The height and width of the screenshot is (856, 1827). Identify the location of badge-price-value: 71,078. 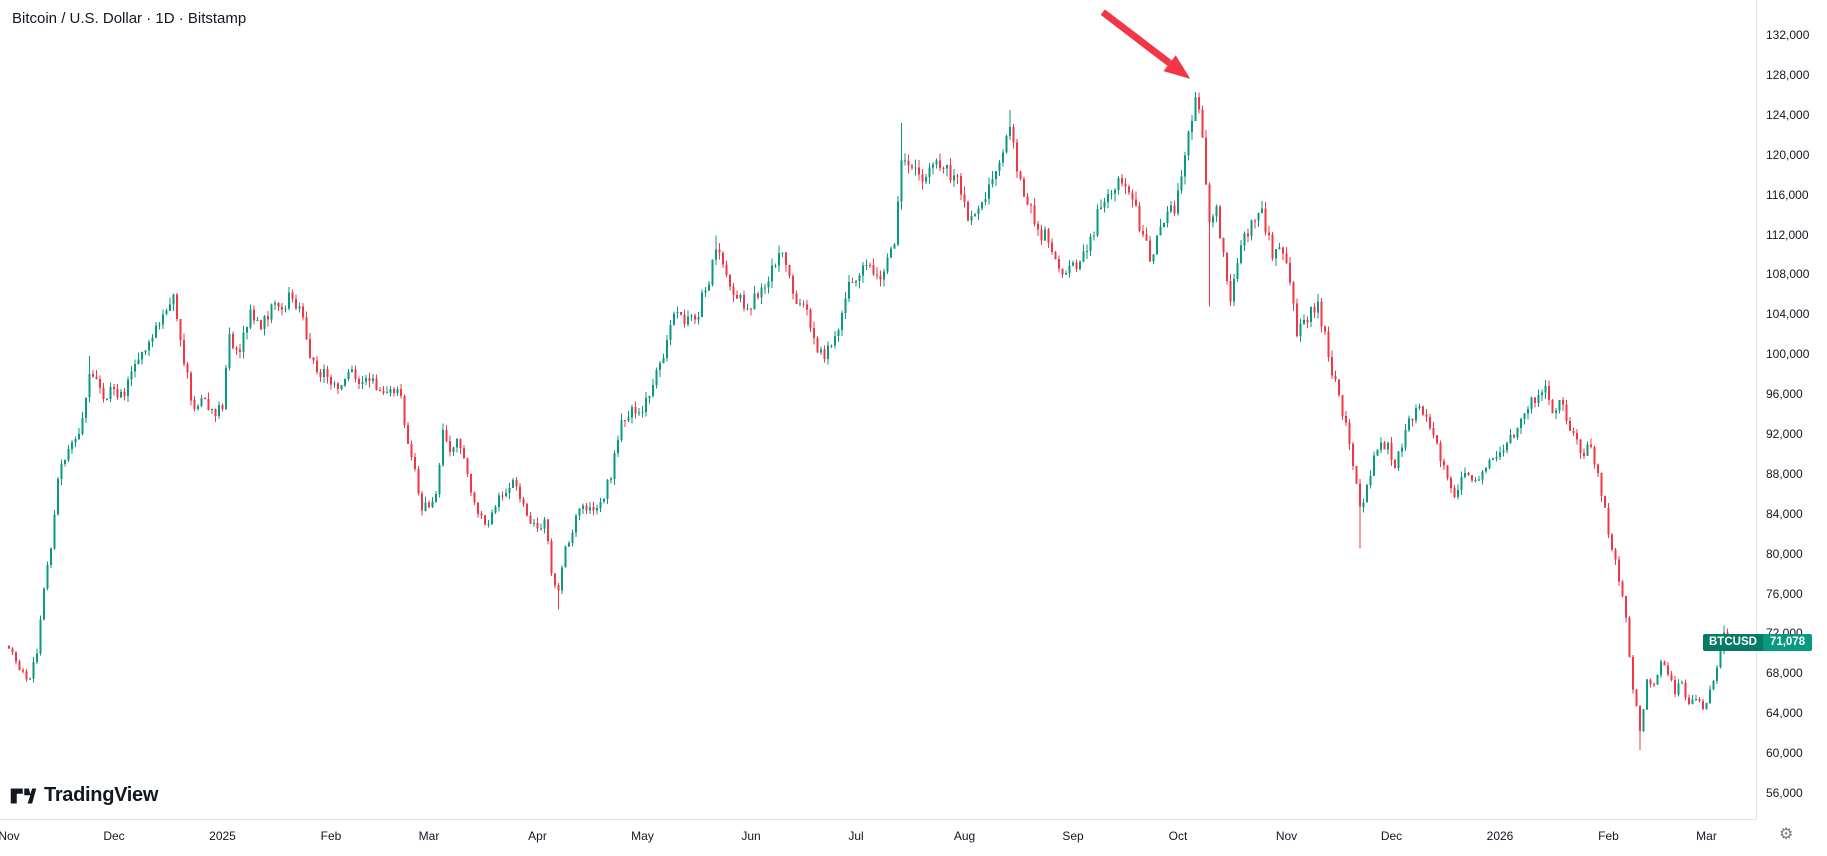
(1787, 643).